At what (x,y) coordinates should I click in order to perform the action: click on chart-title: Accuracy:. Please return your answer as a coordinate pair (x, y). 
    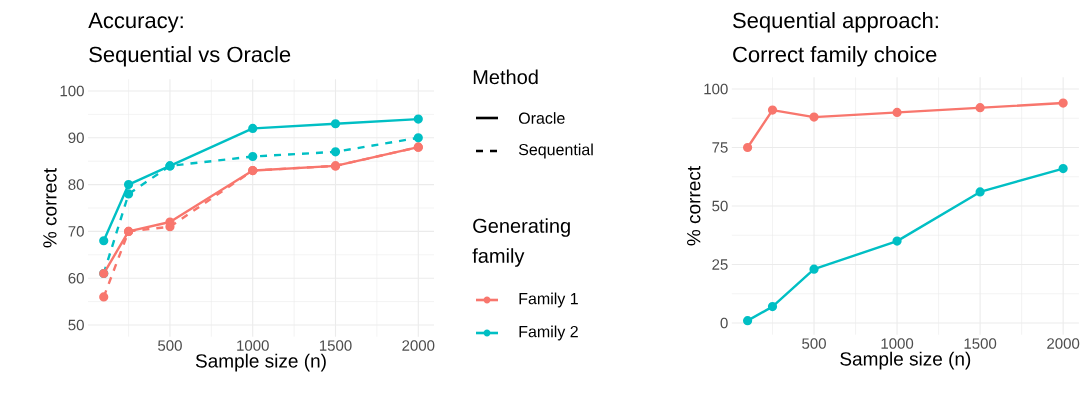
    Looking at the image, I should click on (135, 22).